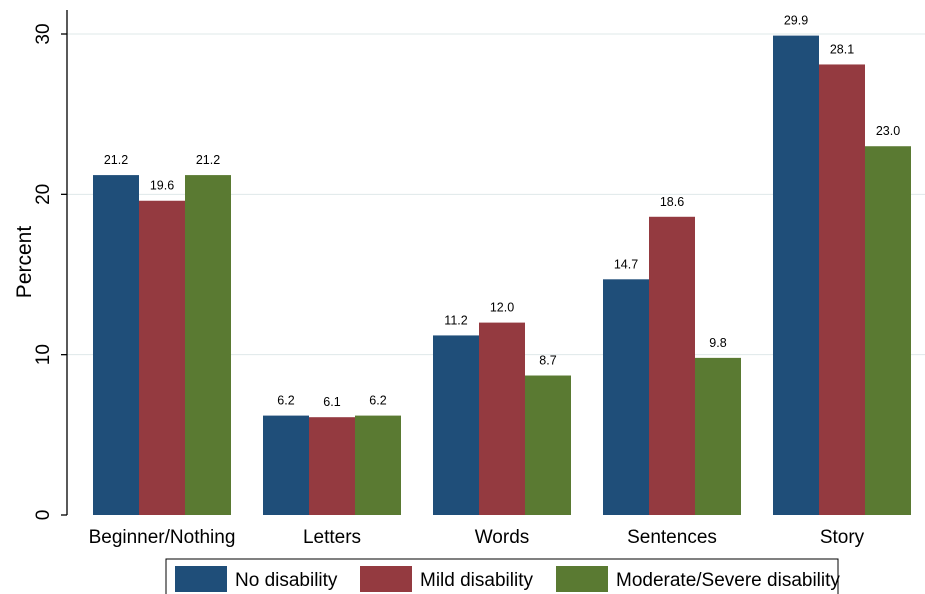  I want to click on x-tick-label: Sentences, so click(672, 537).